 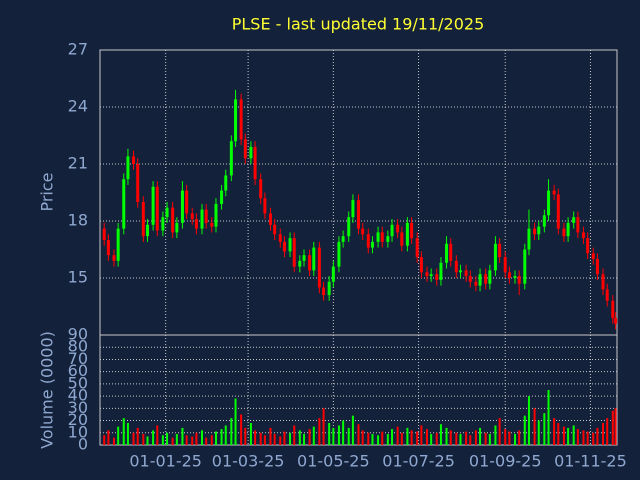 What do you see at coordinates (165, 461) in the screenshot?
I see `x-tick-label: 01-01-25` at bounding box center [165, 461].